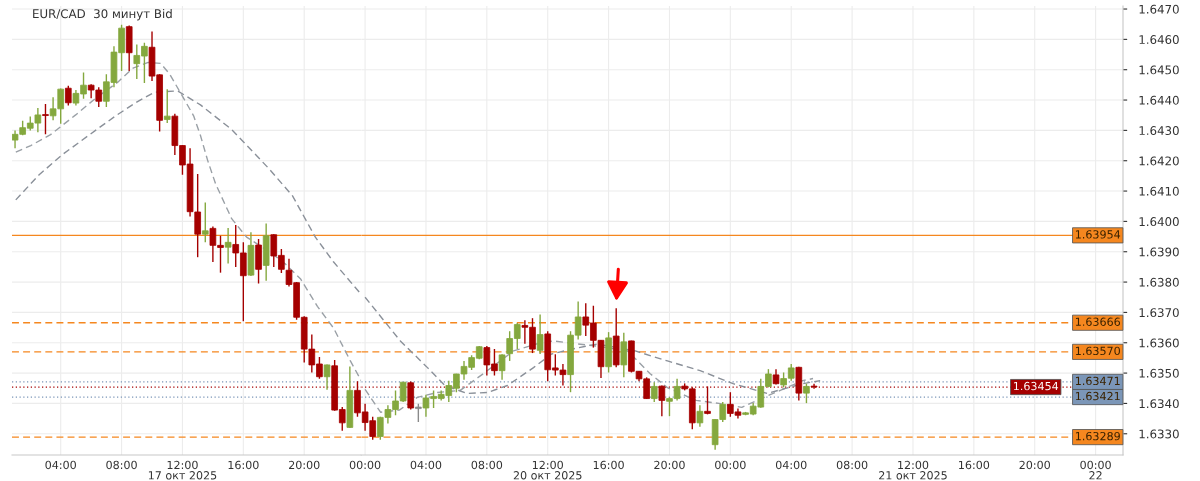 This screenshot has height=481, width=1200. Describe the element at coordinates (913, 470) in the screenshot. I see `x-tick-label: 12:00 21 окт 2025` at that location.